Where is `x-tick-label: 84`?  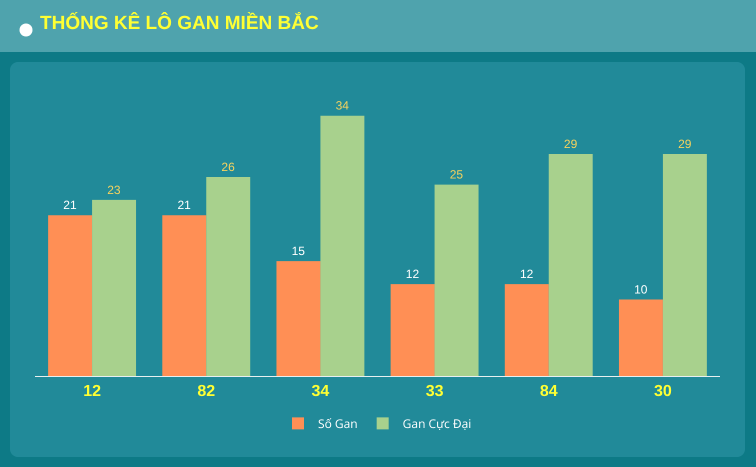
x-tick-label: 84 is located at coordinates (549, 391).